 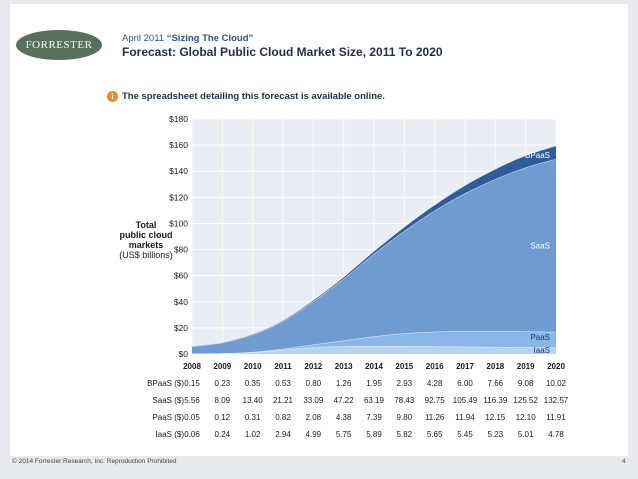 I want to click on table-cell: 5.82, so click(x=405, y=434).